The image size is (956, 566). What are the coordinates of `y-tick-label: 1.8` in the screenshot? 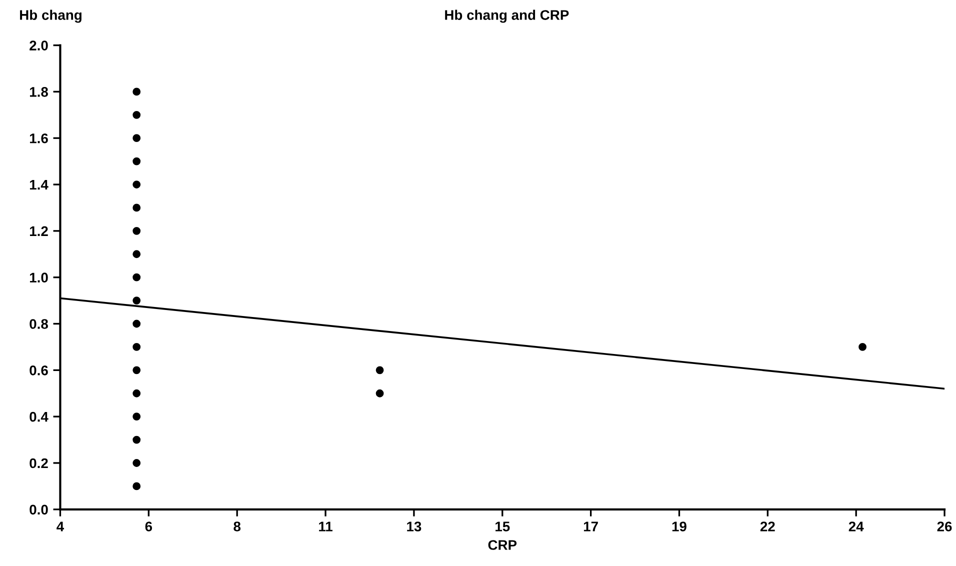 It's located at (39, 92).